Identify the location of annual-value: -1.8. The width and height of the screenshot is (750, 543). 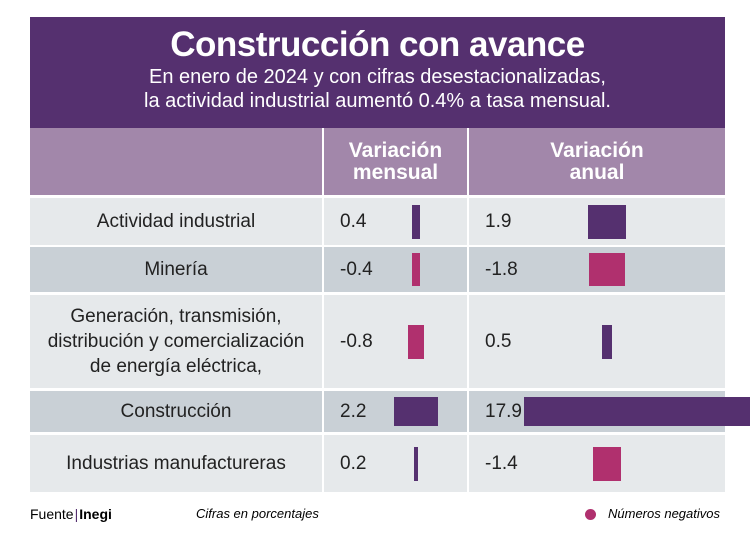
(501, 269).